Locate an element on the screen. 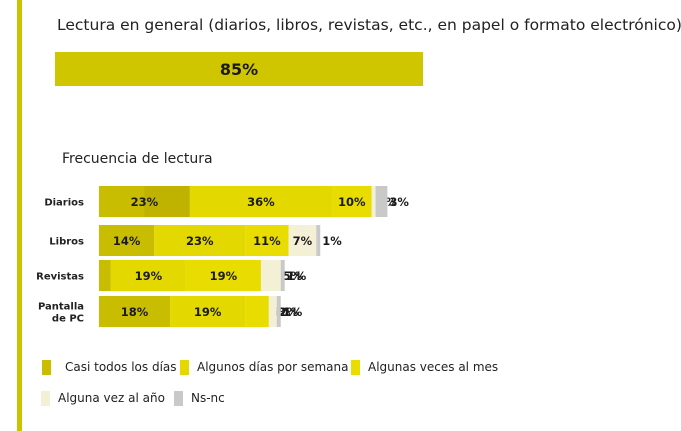  bar-segment-pantalla-de-pc-casi-todos-los-dias is located at coordinates (135, 311).